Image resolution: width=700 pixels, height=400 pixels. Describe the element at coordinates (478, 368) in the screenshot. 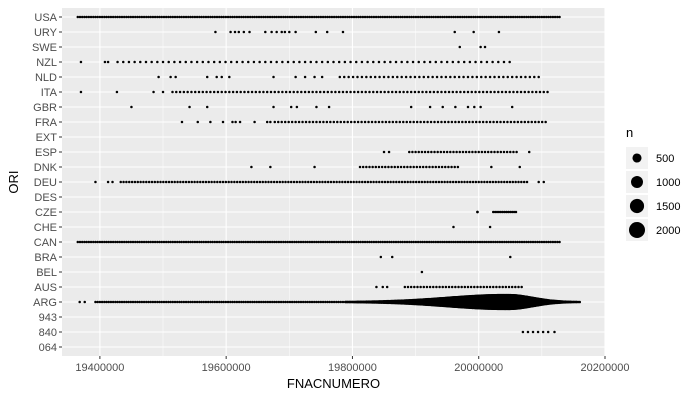

I see `x-tick-label: 20000000` at that location.